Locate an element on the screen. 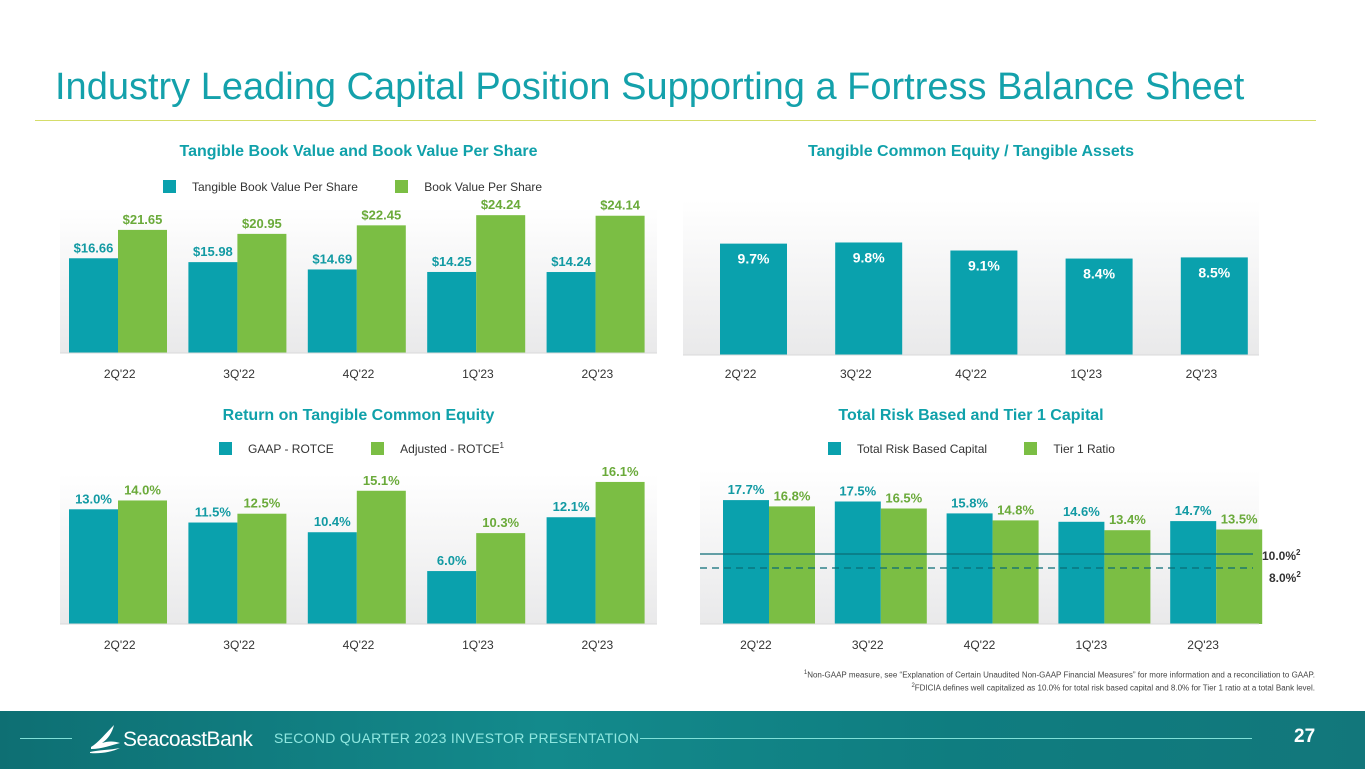  risk-legend-label-2: Tier 1 Ratio is located at coordinates (1084, 448).